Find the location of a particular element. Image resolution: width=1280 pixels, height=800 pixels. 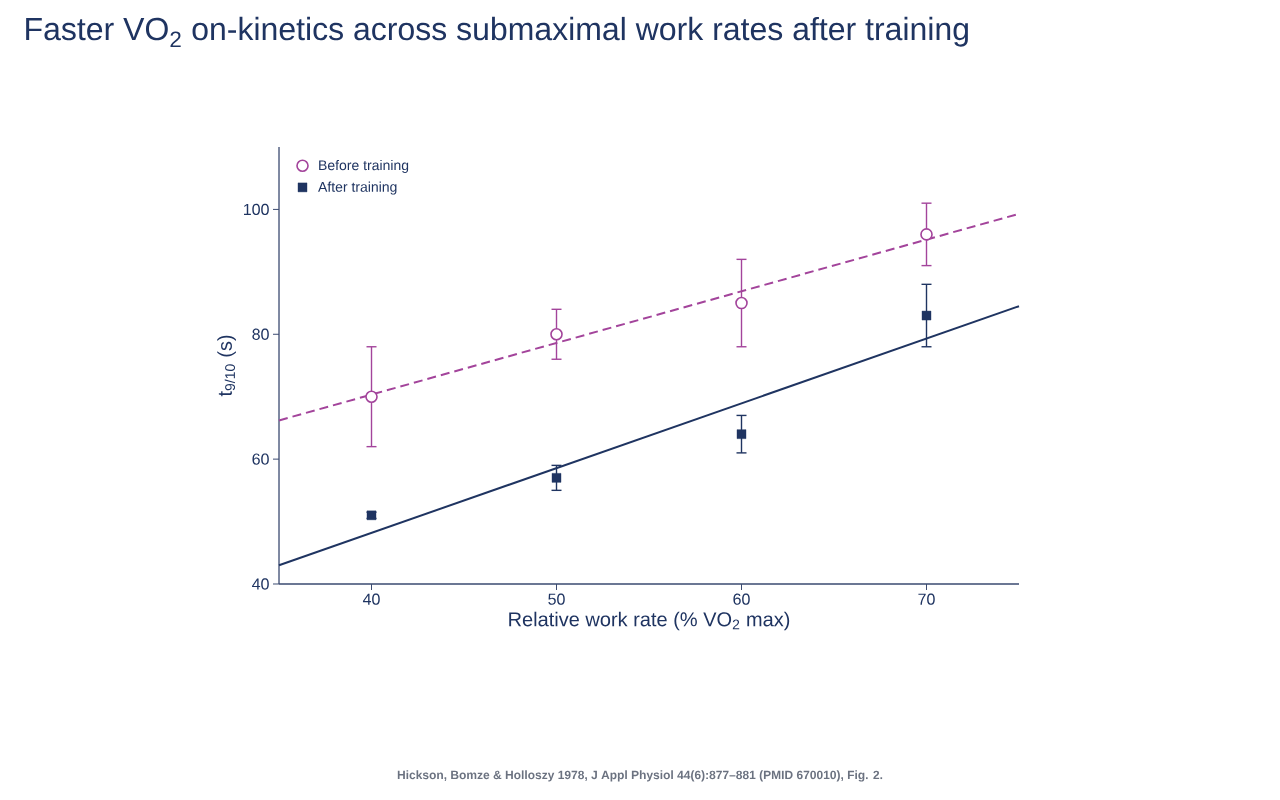

legend-label: Before training is located at coordinates (364, 166).